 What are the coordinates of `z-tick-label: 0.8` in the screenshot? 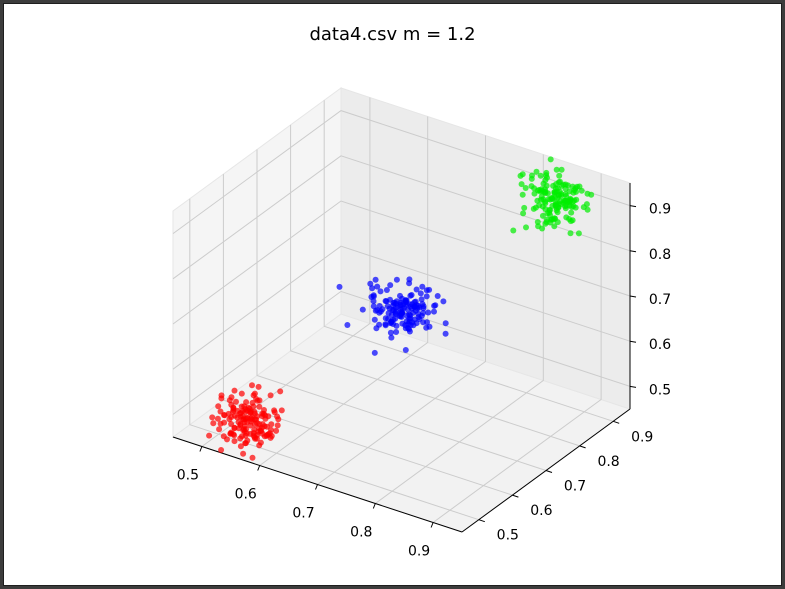 It's located at (660, 255).